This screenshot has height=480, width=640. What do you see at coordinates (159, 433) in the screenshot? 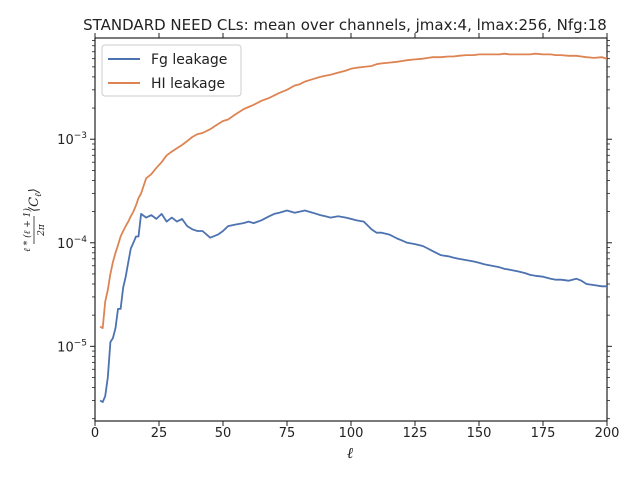
I see `x-tick-label: 25` at bounding box center [159, 433].